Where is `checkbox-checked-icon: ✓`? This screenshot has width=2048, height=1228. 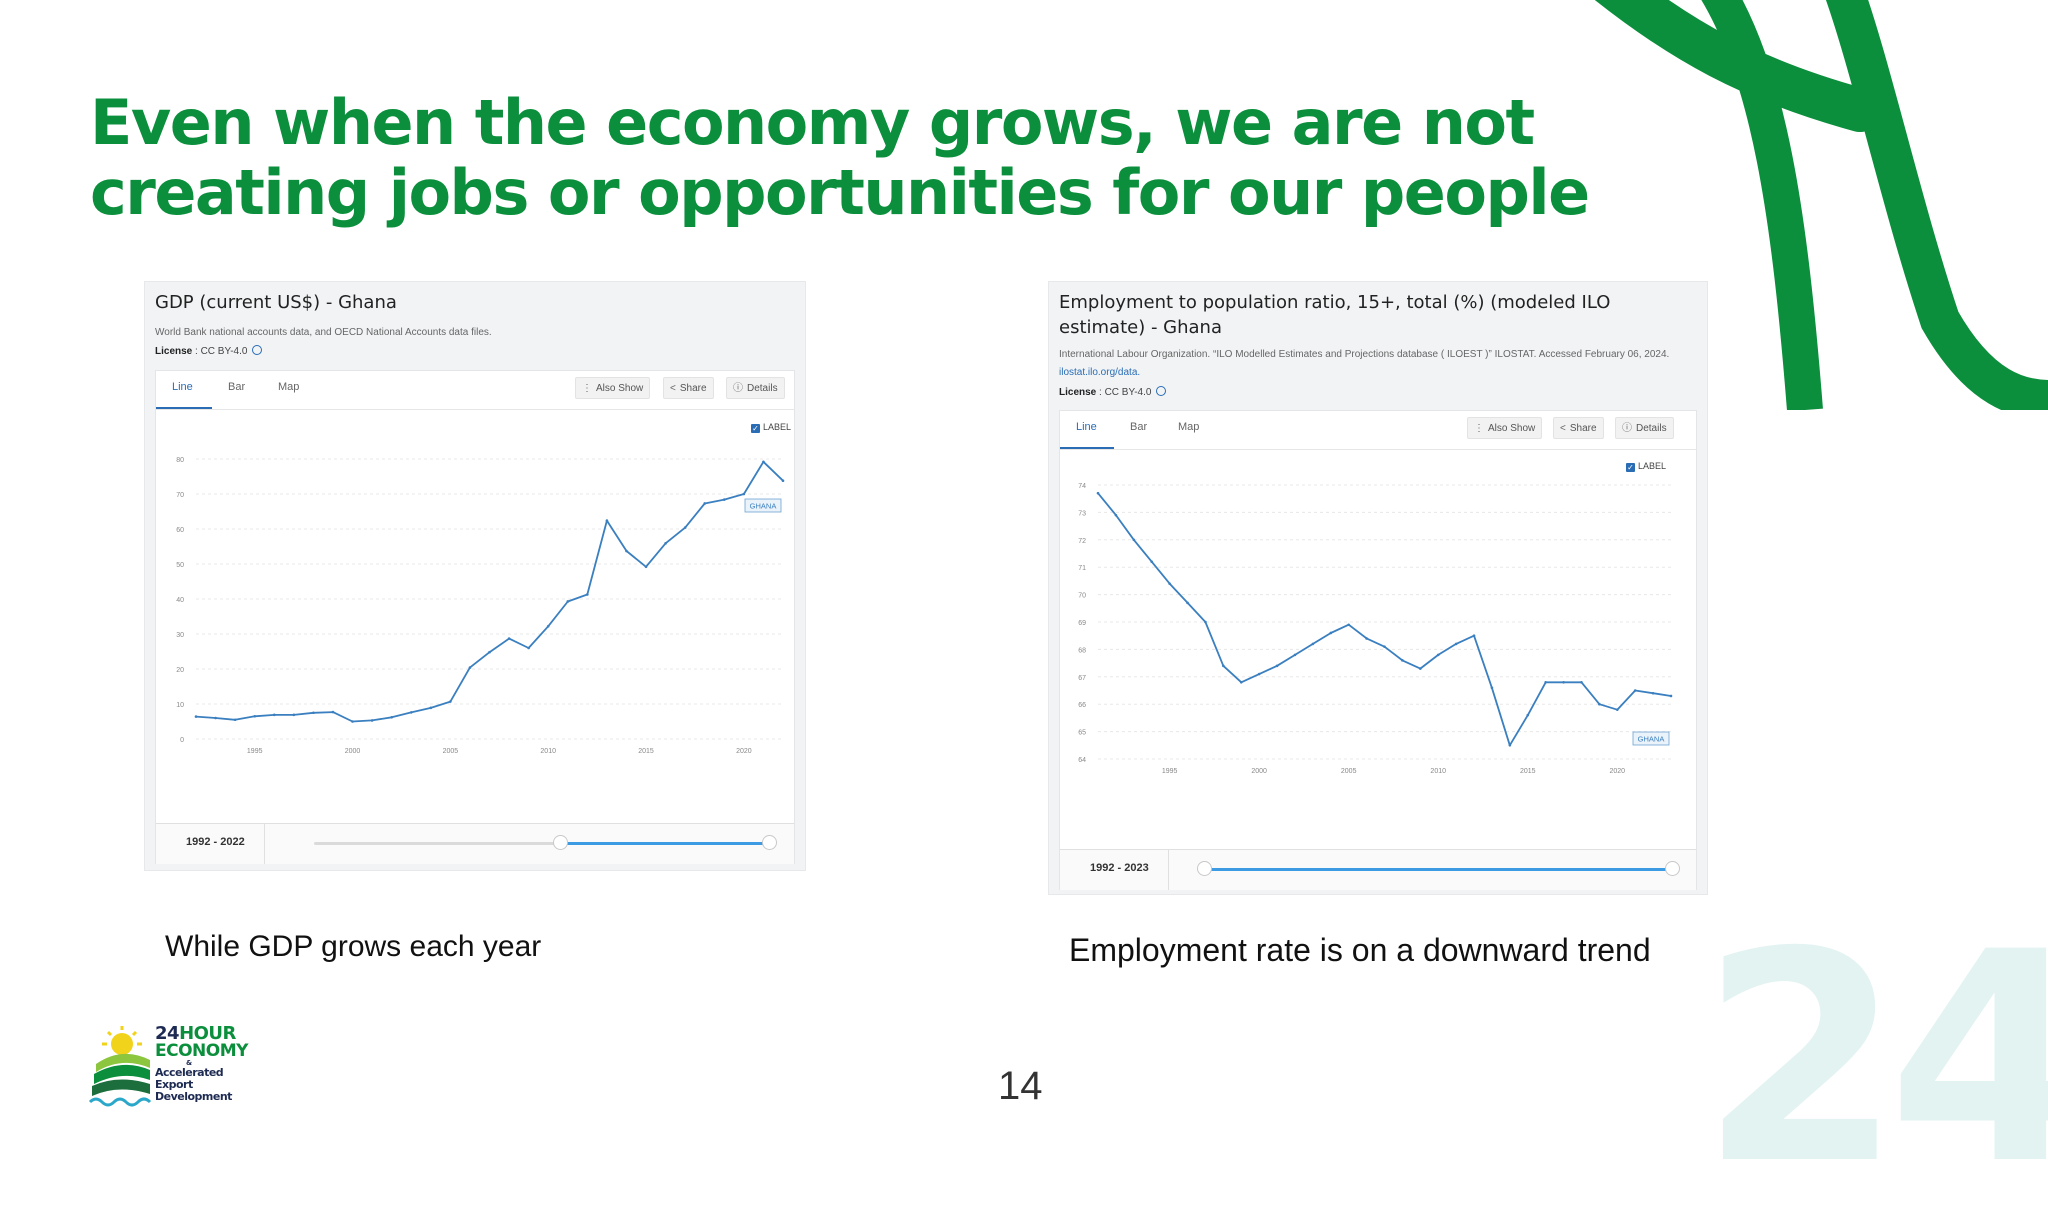 checkbox-checked-icon: ✓ is located at coordinates (755, 428).